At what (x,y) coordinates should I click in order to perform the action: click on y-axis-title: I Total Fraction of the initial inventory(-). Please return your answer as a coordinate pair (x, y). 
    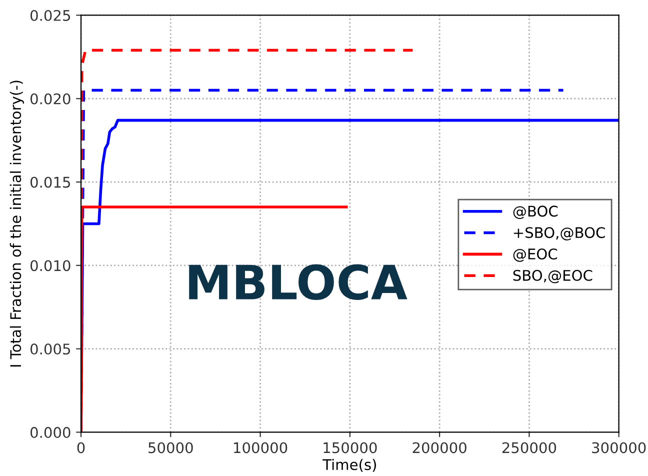
    Looking at the image, I should click on (17, 223).